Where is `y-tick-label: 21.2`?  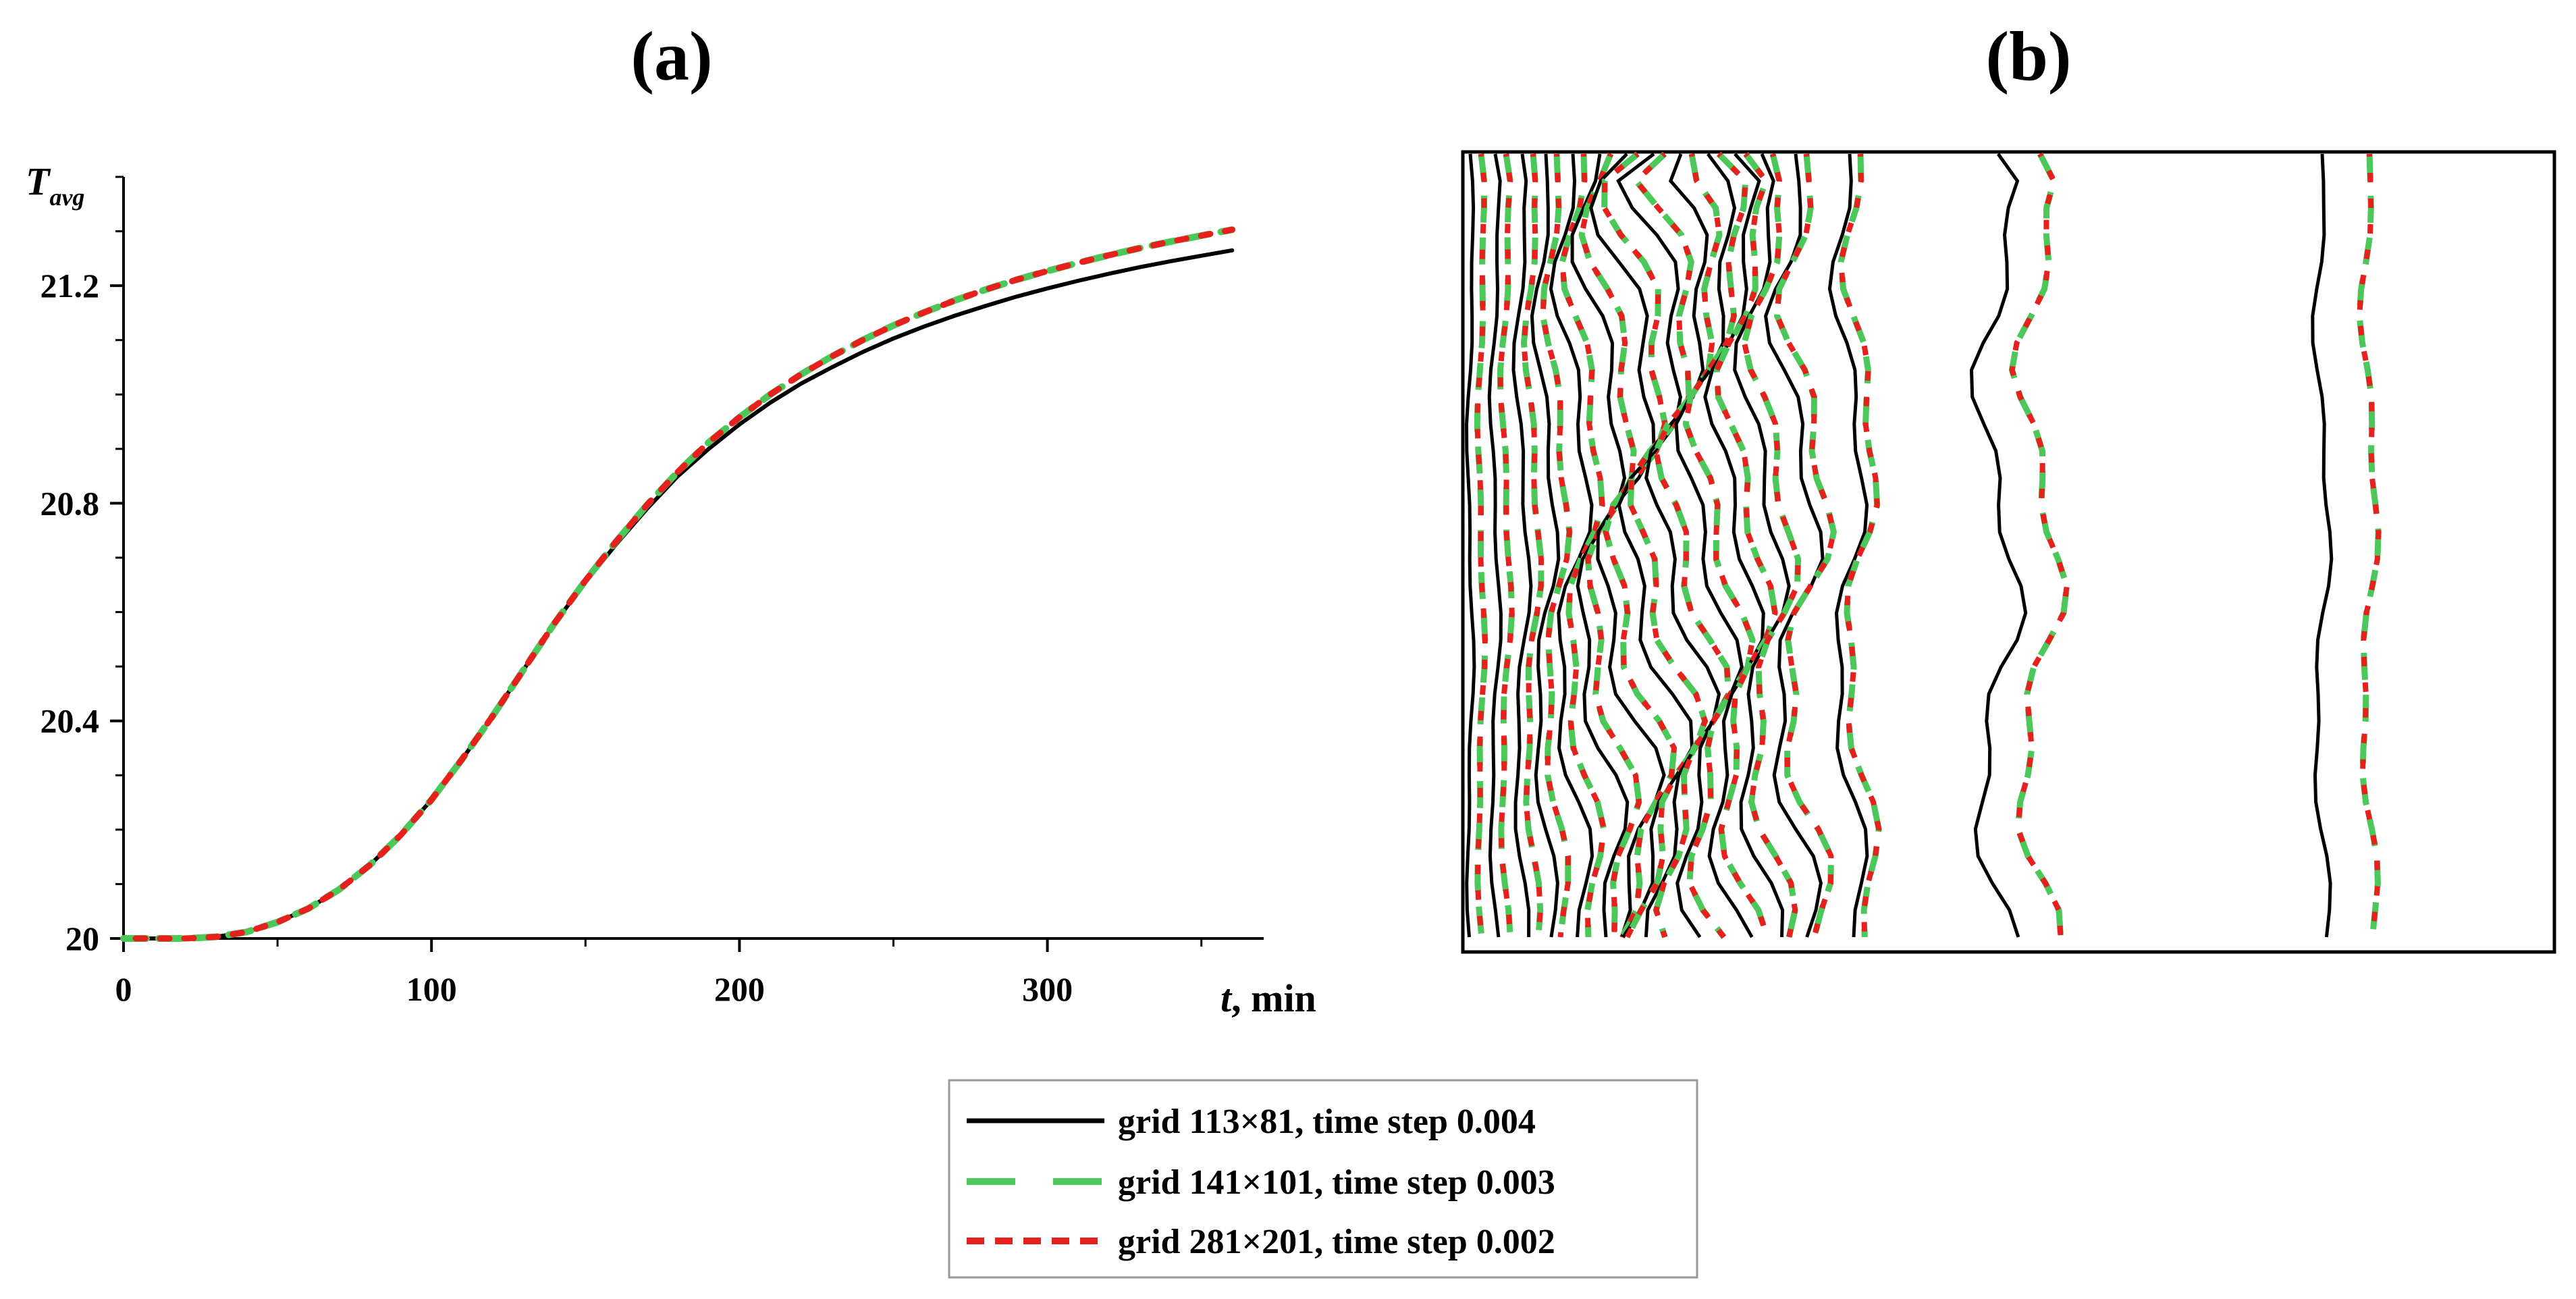
y-tick-label: 21.2 is located at coordinates (70, 285).